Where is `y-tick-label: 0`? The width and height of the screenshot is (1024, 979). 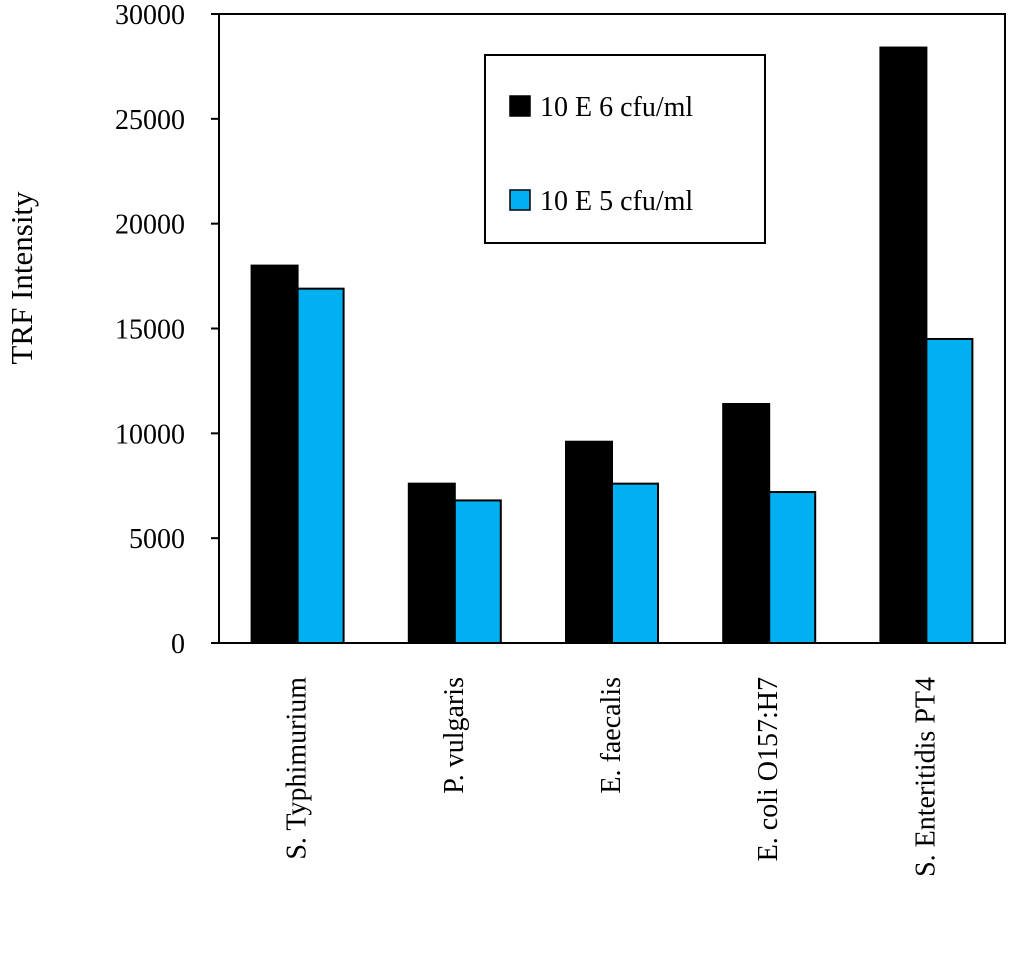 y-tick-label: 0 is located at coordinates (178, 644).